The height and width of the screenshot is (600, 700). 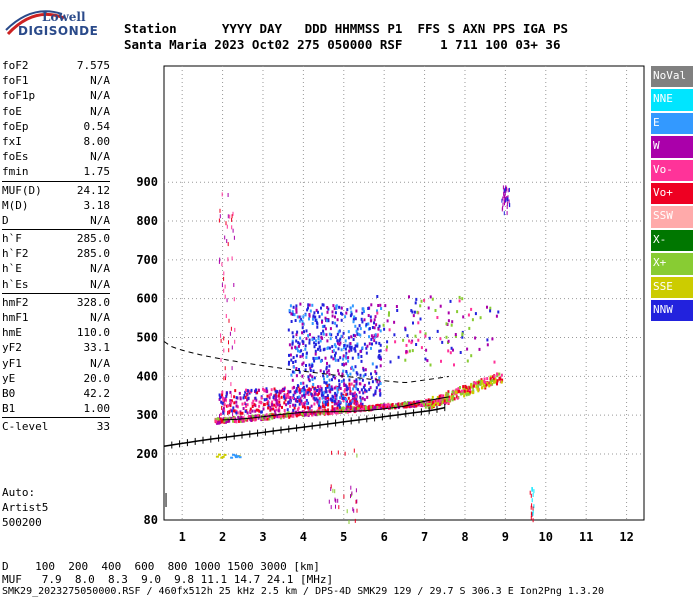 What do you see at coordinates (15, 317) in the screenshot?
I see `param-name: hmF1` at bounding box center [15, 317].